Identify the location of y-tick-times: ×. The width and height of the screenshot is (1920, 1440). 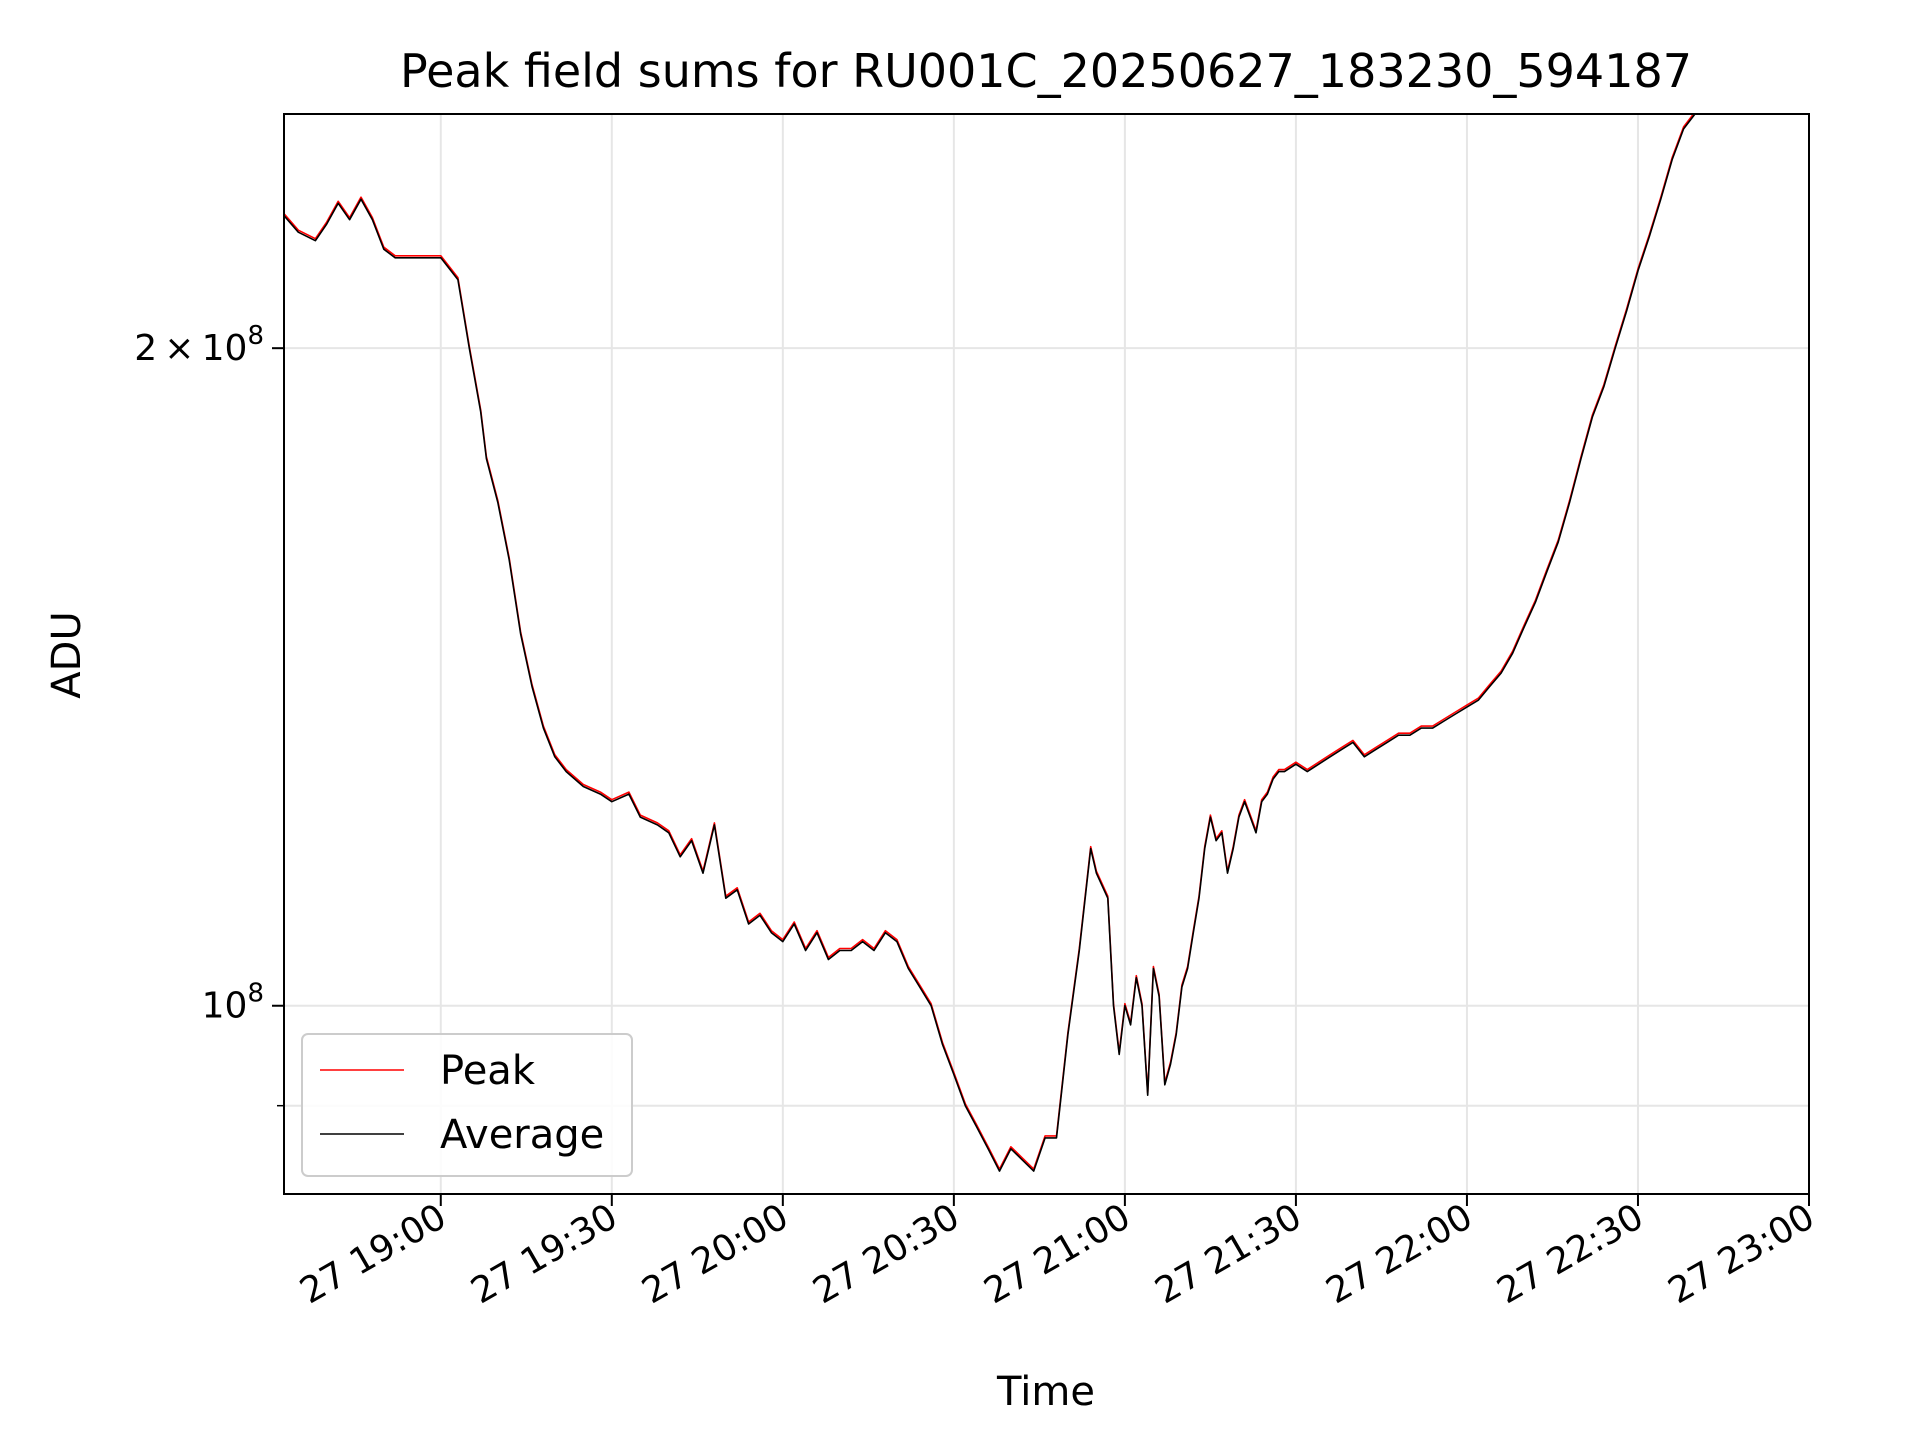
(179, 348).